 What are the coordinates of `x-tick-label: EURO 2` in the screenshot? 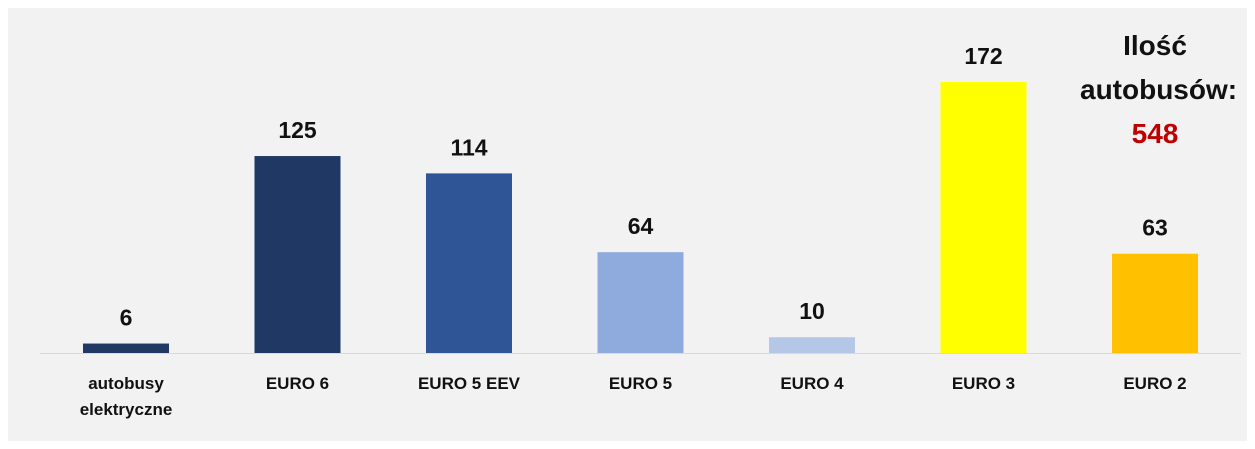 It's located at (1155, 383).